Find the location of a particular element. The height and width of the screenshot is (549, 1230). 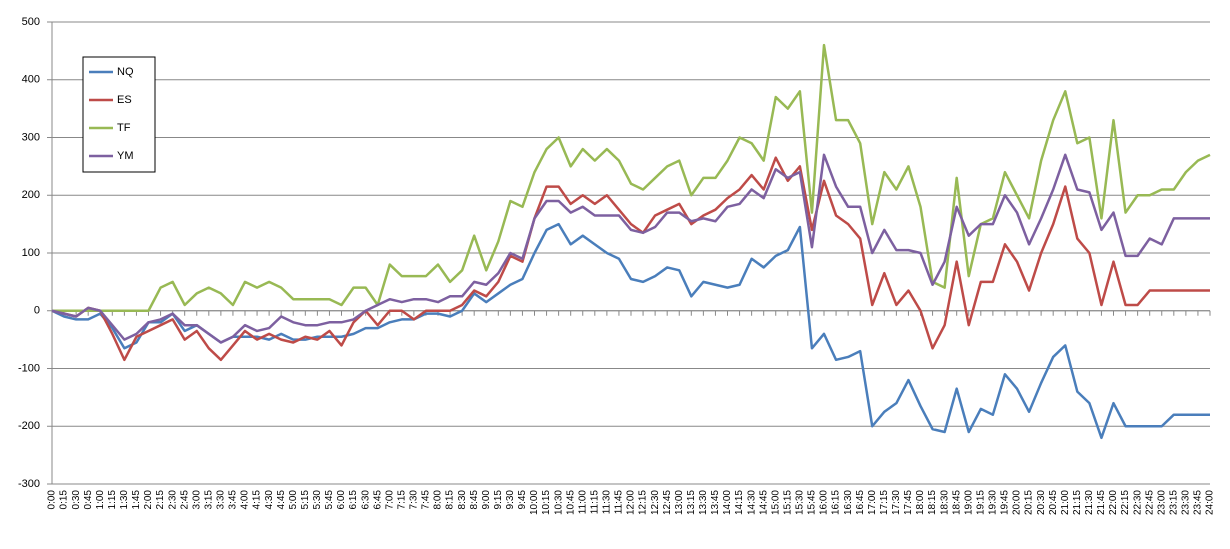

legend-label: ES is located at coordinates (124, 100).